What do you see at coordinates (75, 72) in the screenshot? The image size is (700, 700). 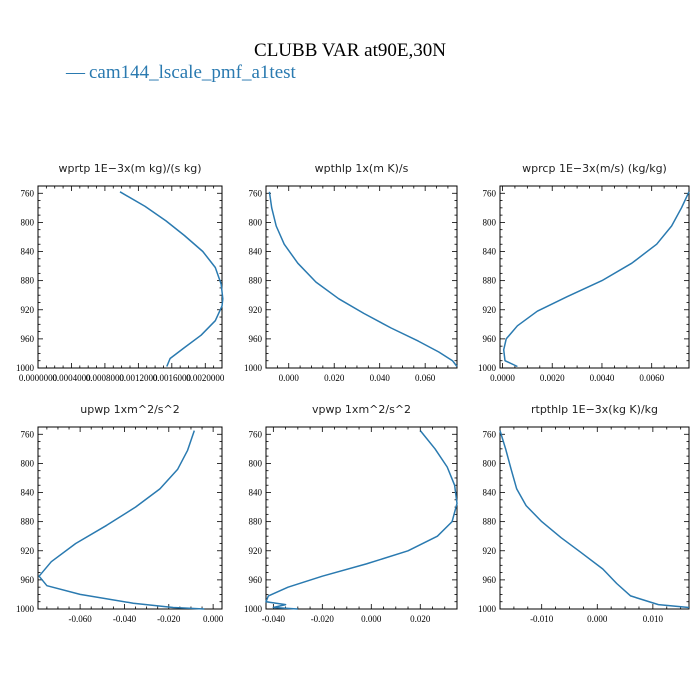 I see `legend-marker: —` at bounding box center [75, 72].